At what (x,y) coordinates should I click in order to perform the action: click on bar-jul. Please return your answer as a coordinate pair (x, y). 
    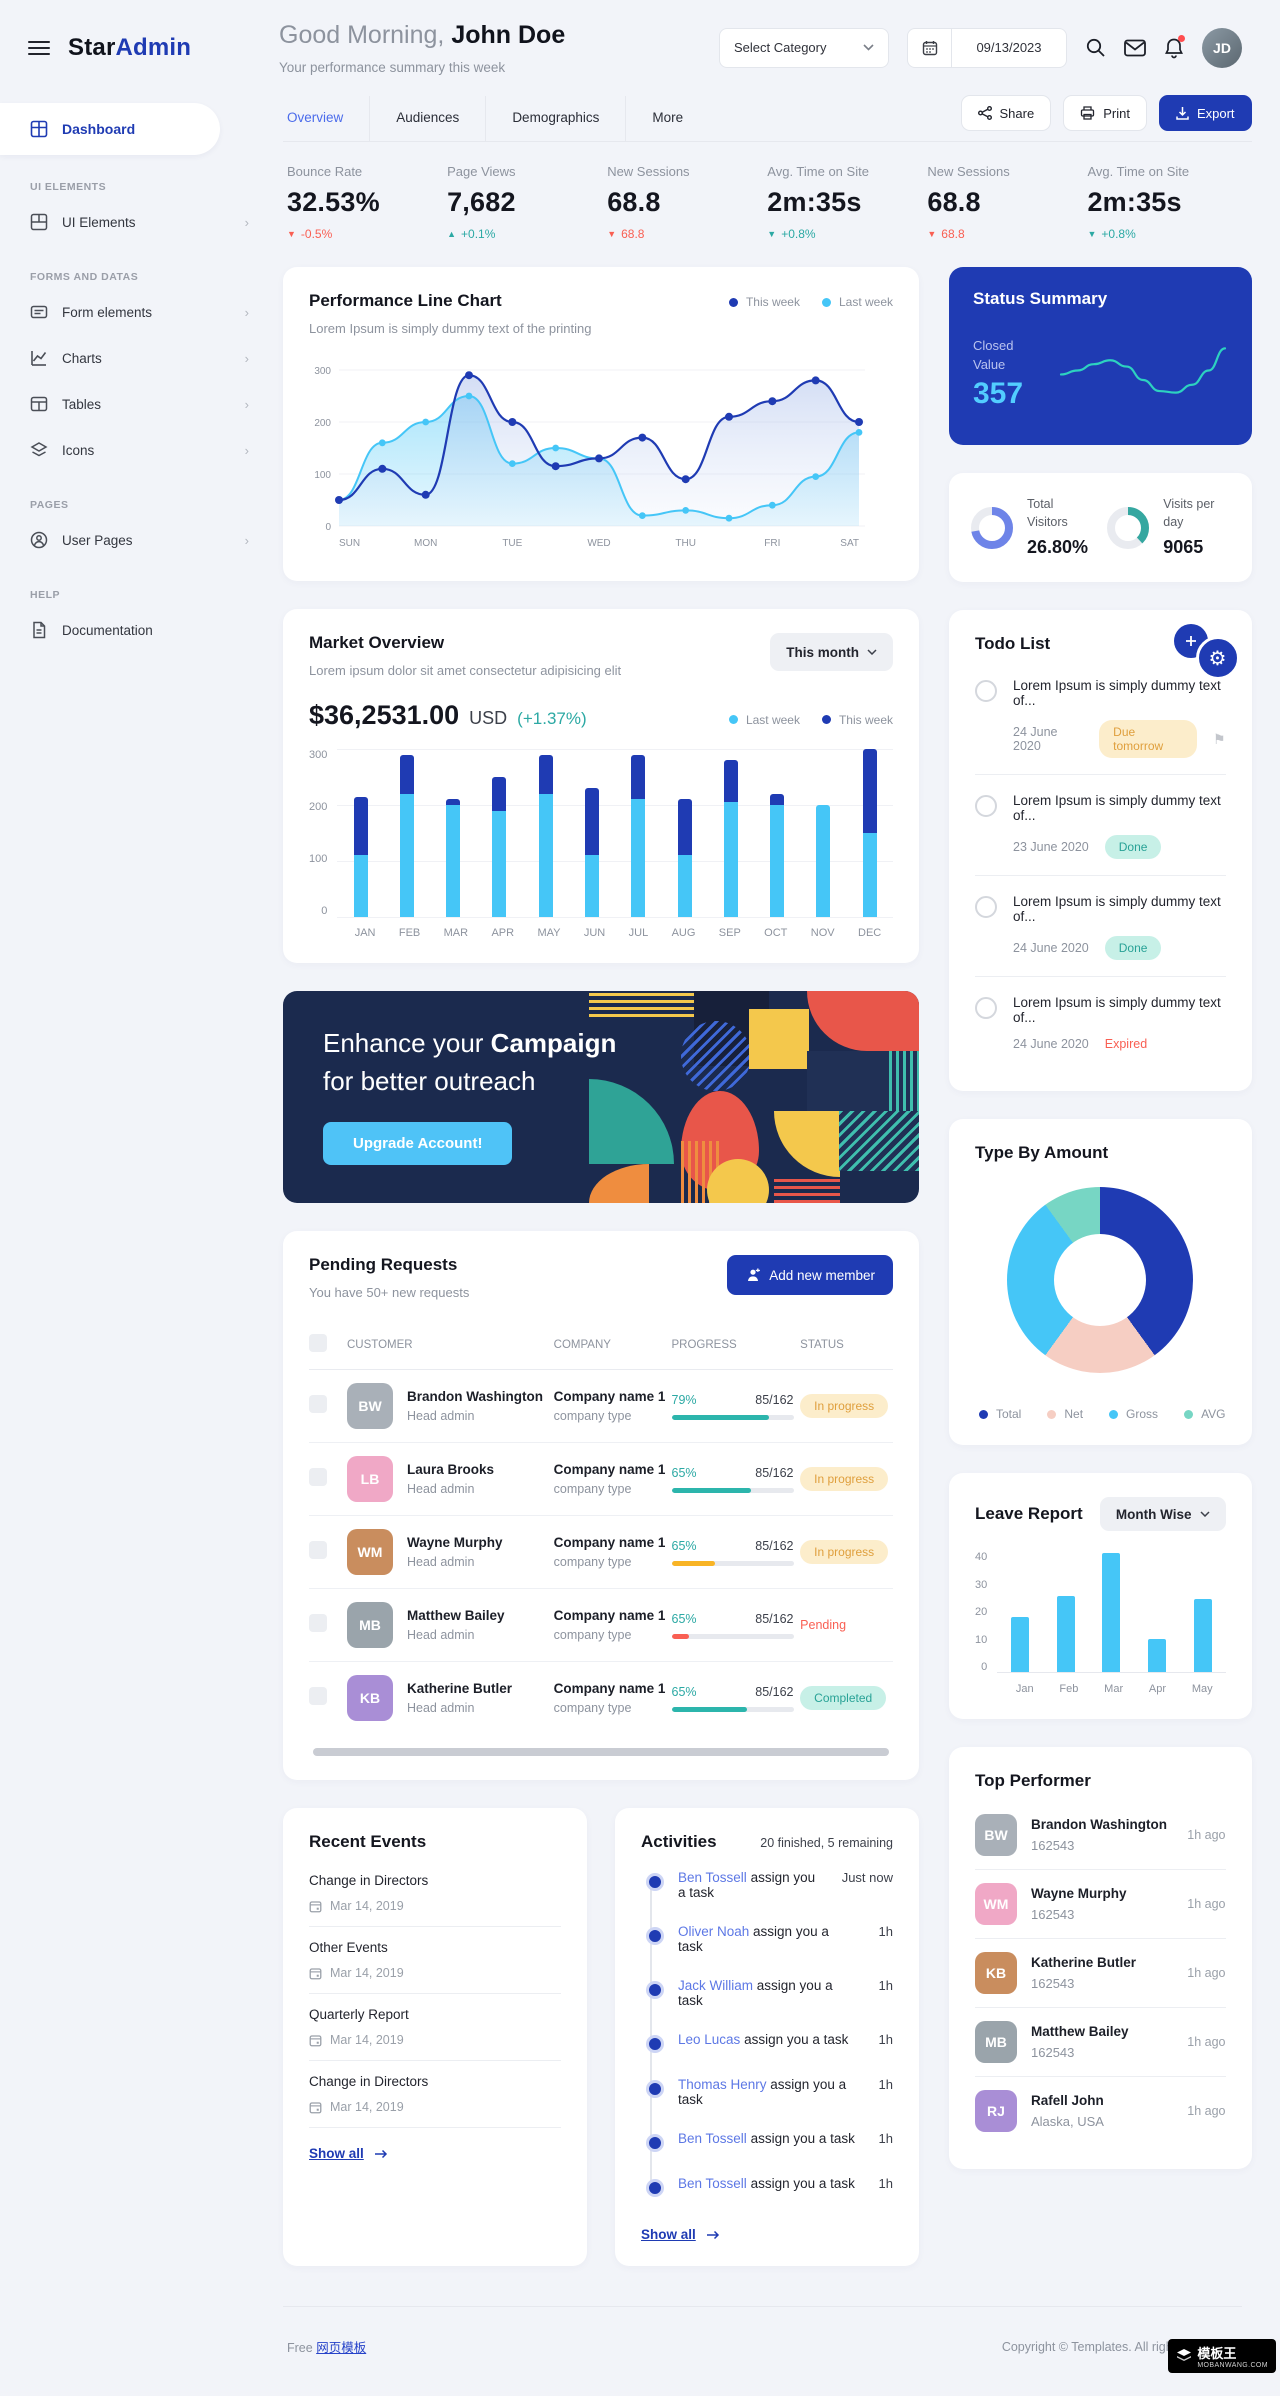
    Looking at the image, I should click on (638, 835).